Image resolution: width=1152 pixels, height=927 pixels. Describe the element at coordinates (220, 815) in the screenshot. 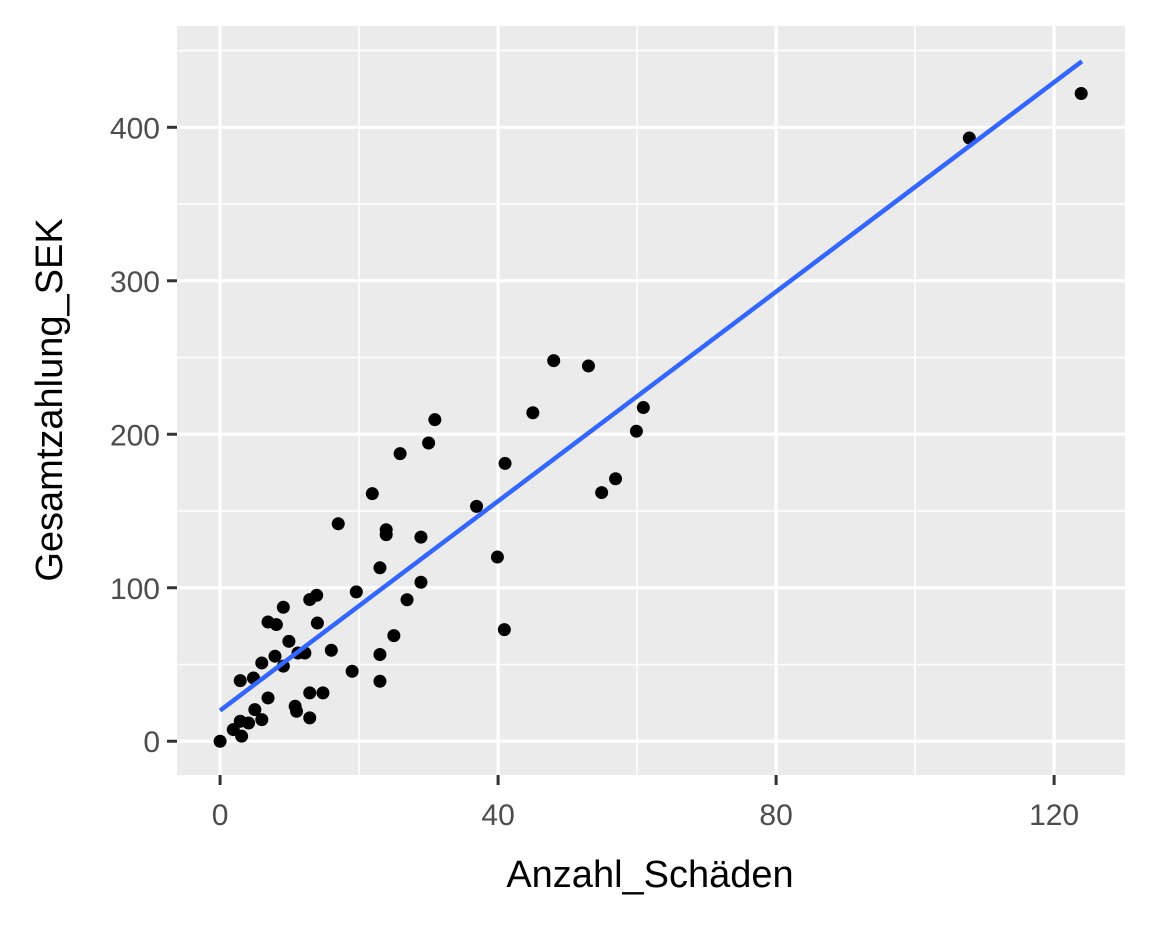

I see `x-tick-label: 0` at that location.